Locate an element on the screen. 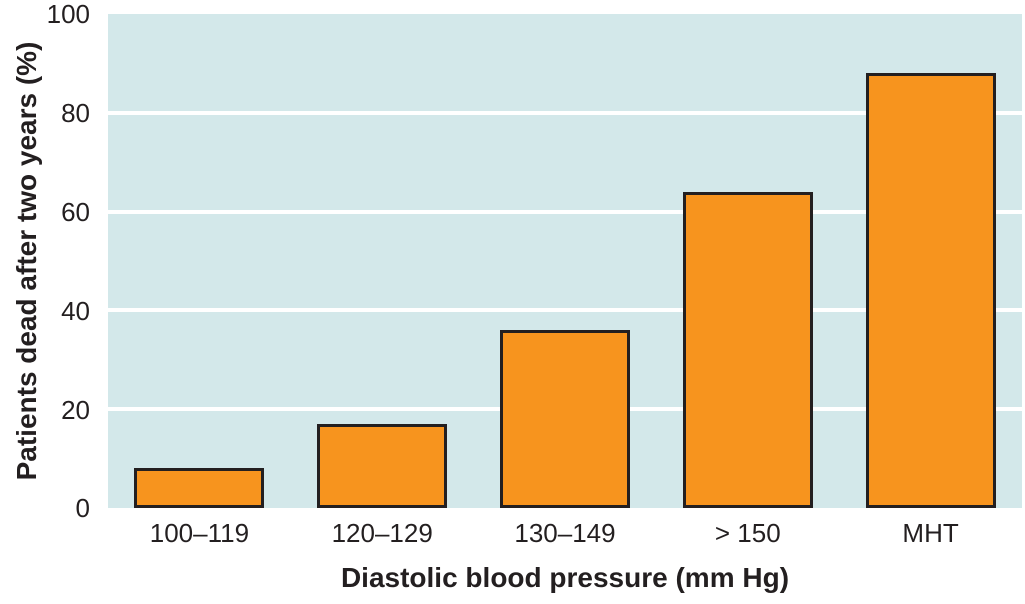 The image size is (1025, 604). x-tick-label: 120–129 is located at coordinates (382, 533).